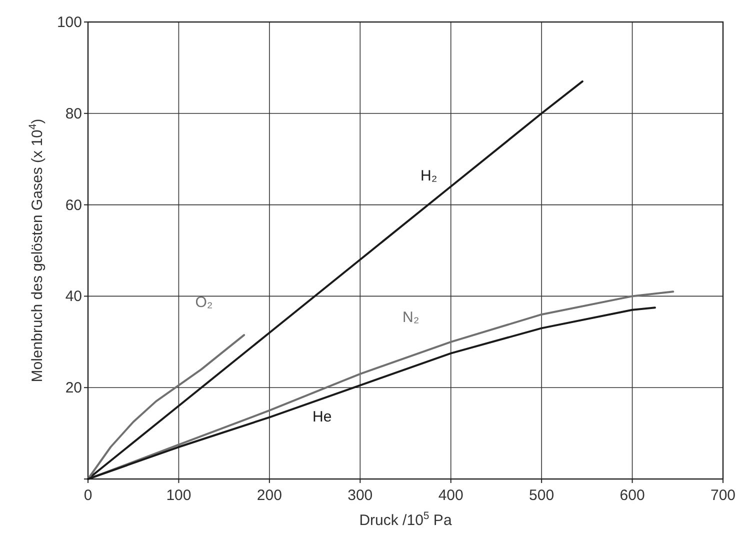 The image size is (754, 544). I want to click on series-label: H₂, so click(429, 176).